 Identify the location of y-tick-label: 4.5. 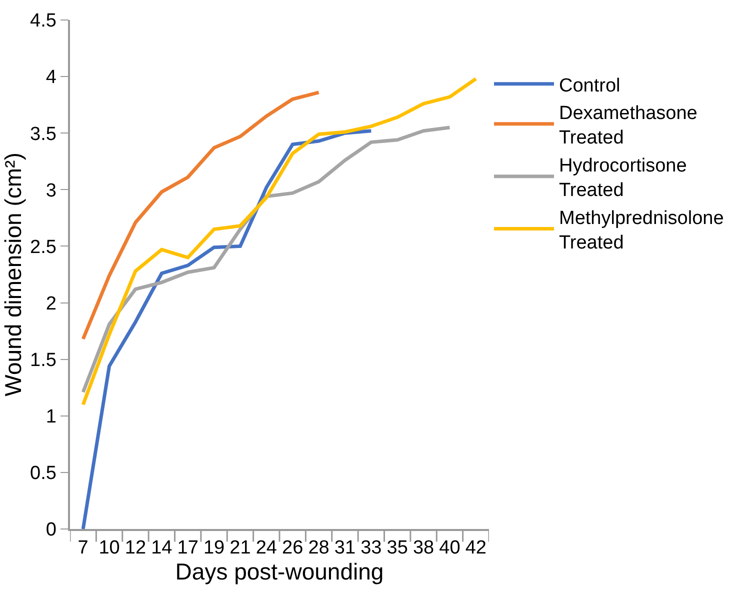
(43, 21).